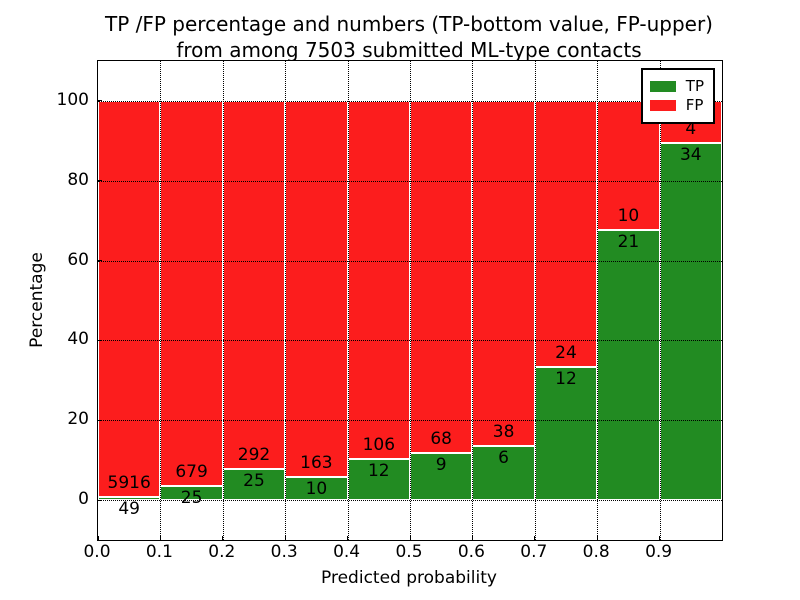 This screenshot has height=600, width=800. What do you see at coordinates (504, 457) in the screenshot?
I see `tp-count-label: 6` at bounding box center [504, 457].